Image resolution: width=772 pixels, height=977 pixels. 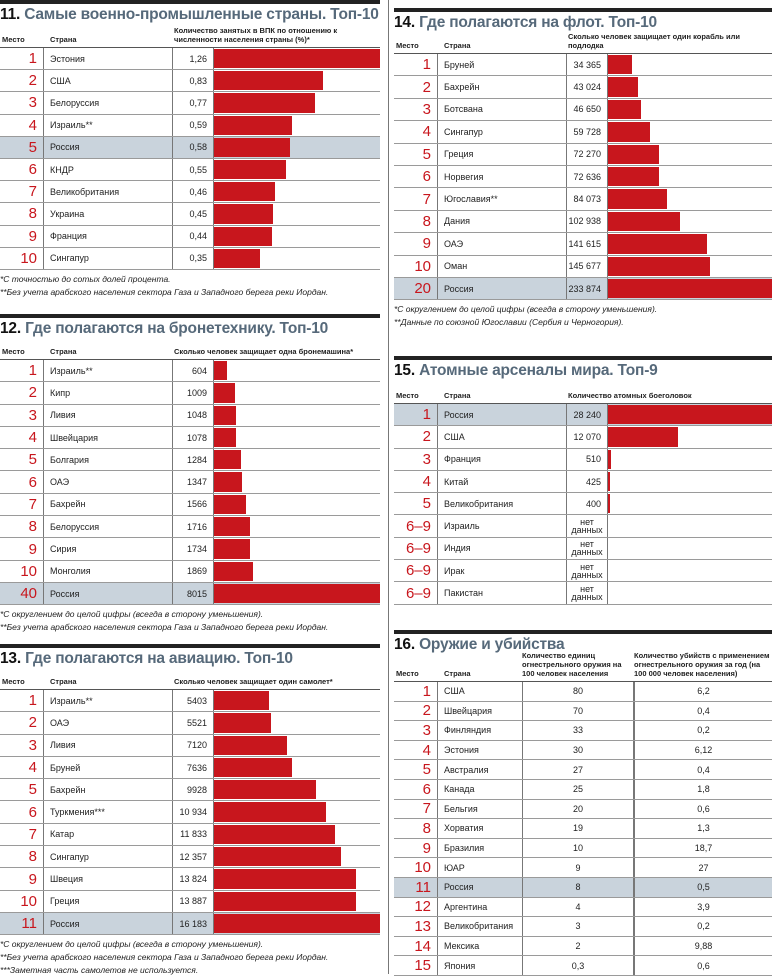 I want to click on value: 5521, so click(x=193, y=723).